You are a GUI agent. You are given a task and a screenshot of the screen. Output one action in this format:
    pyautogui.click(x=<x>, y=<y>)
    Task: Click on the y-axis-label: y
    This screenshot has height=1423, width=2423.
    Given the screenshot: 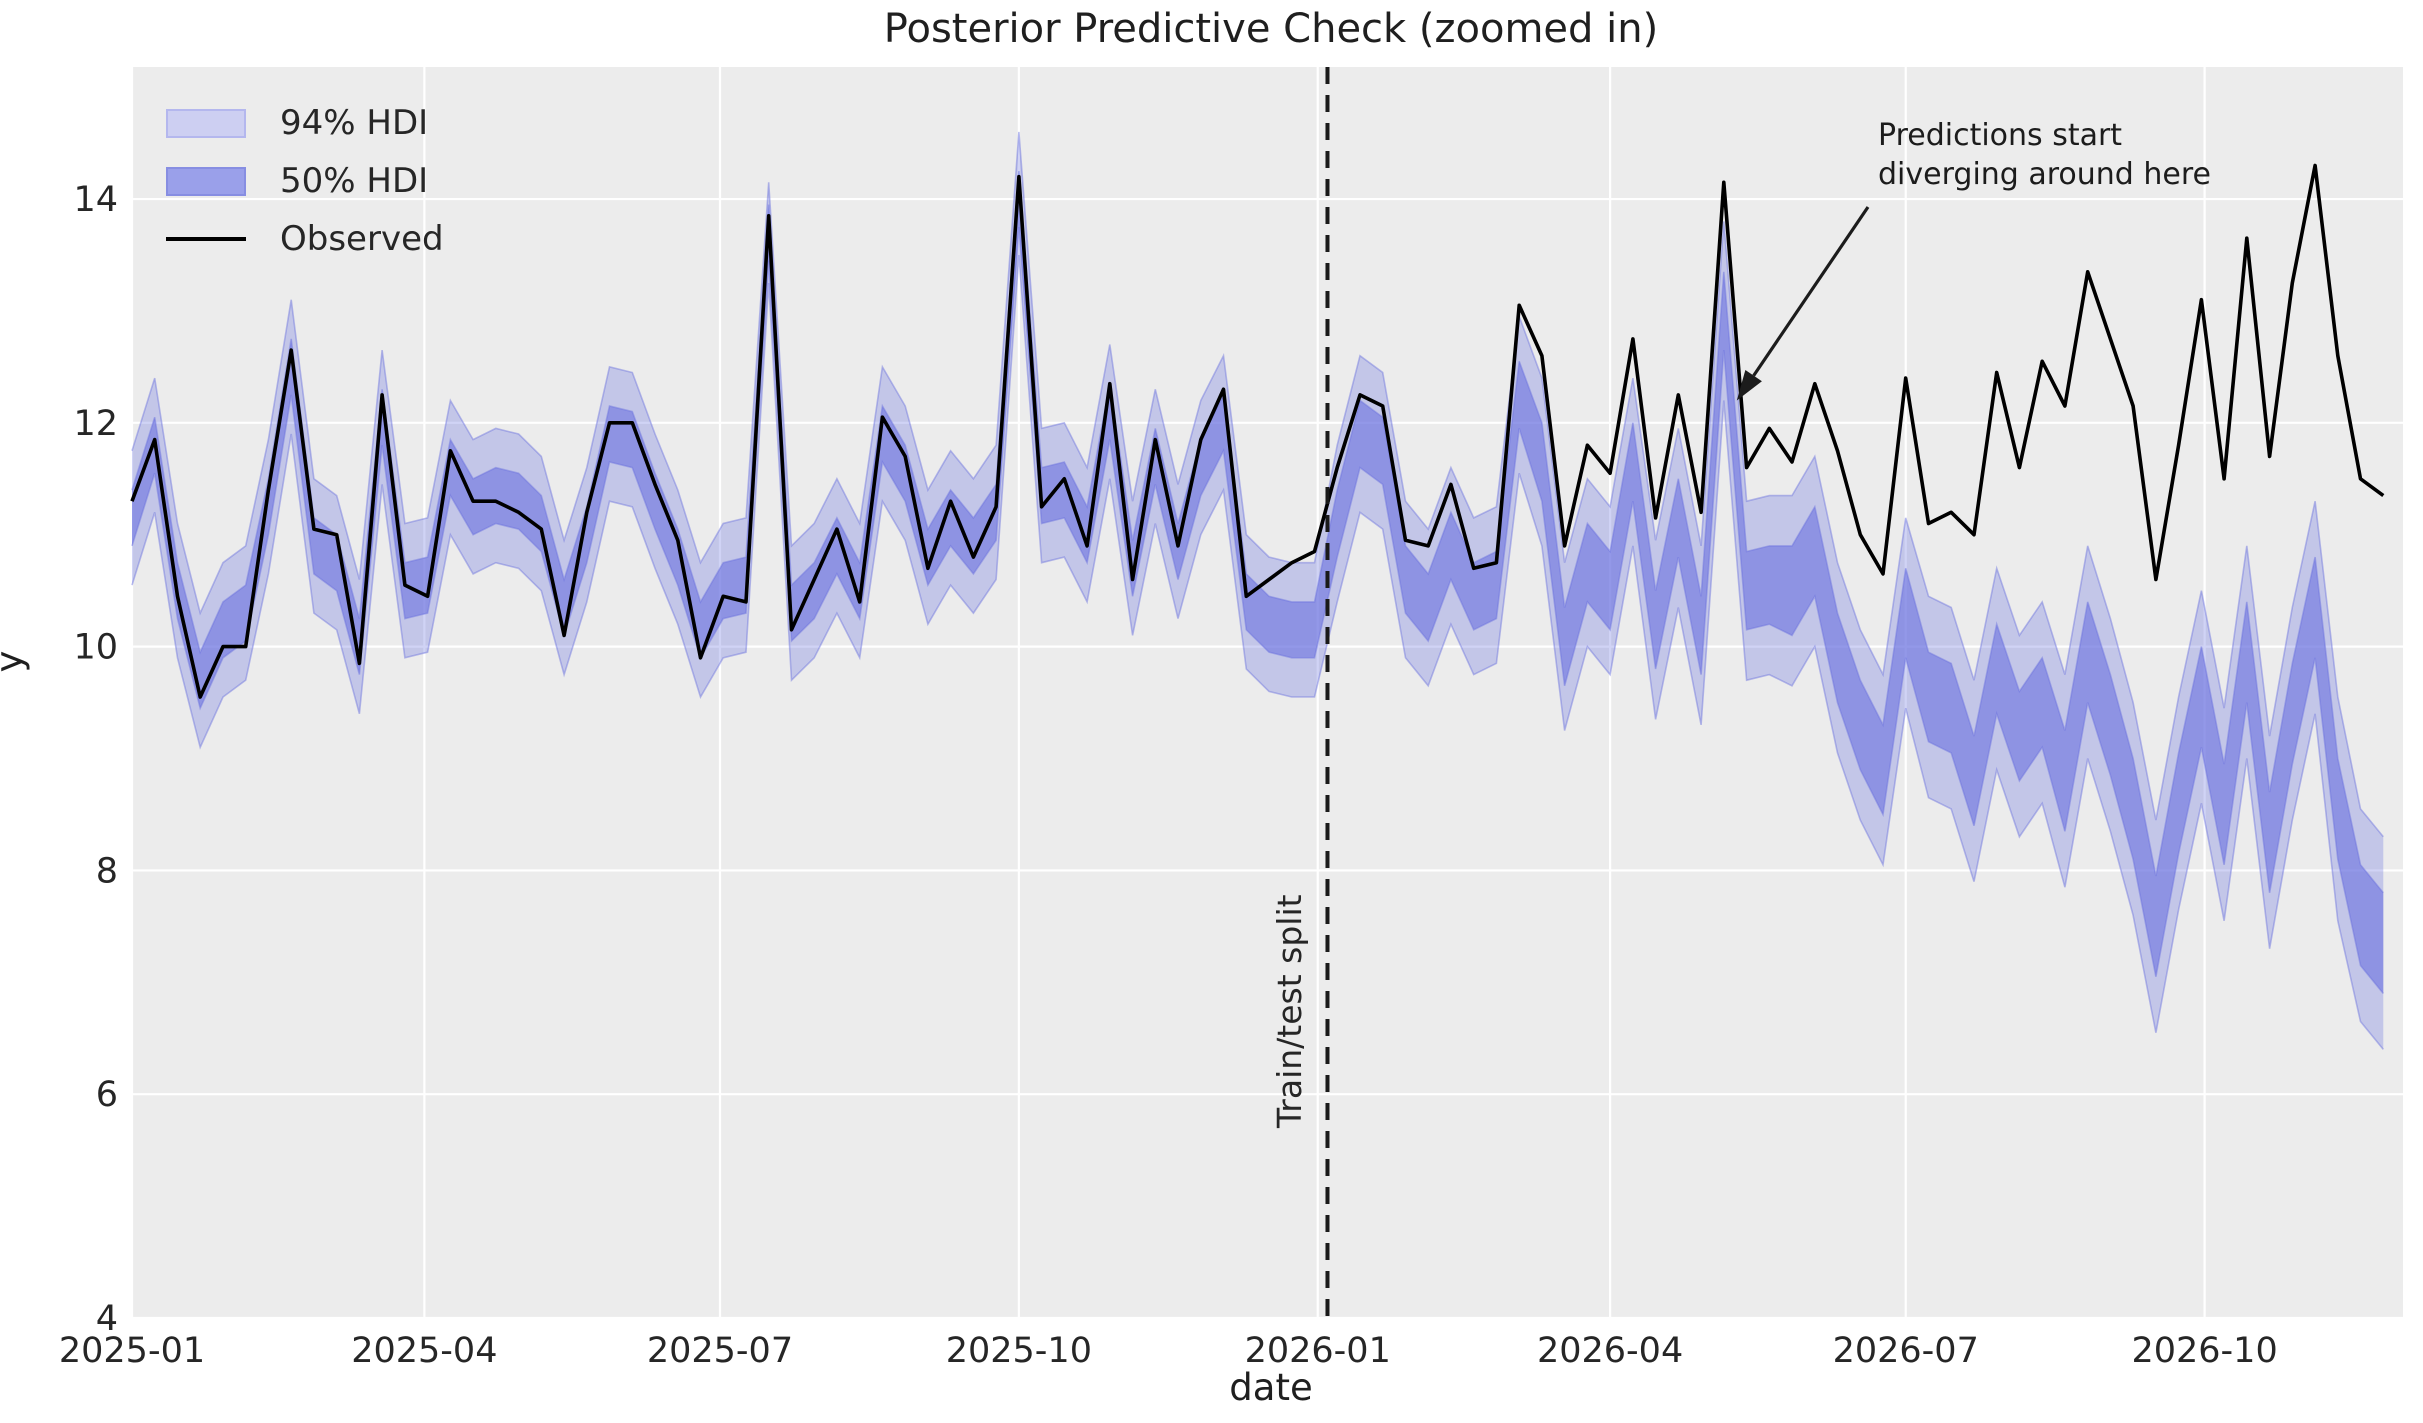 What is the action you would take?
    pyautogui.click(x=15, y=662)
    